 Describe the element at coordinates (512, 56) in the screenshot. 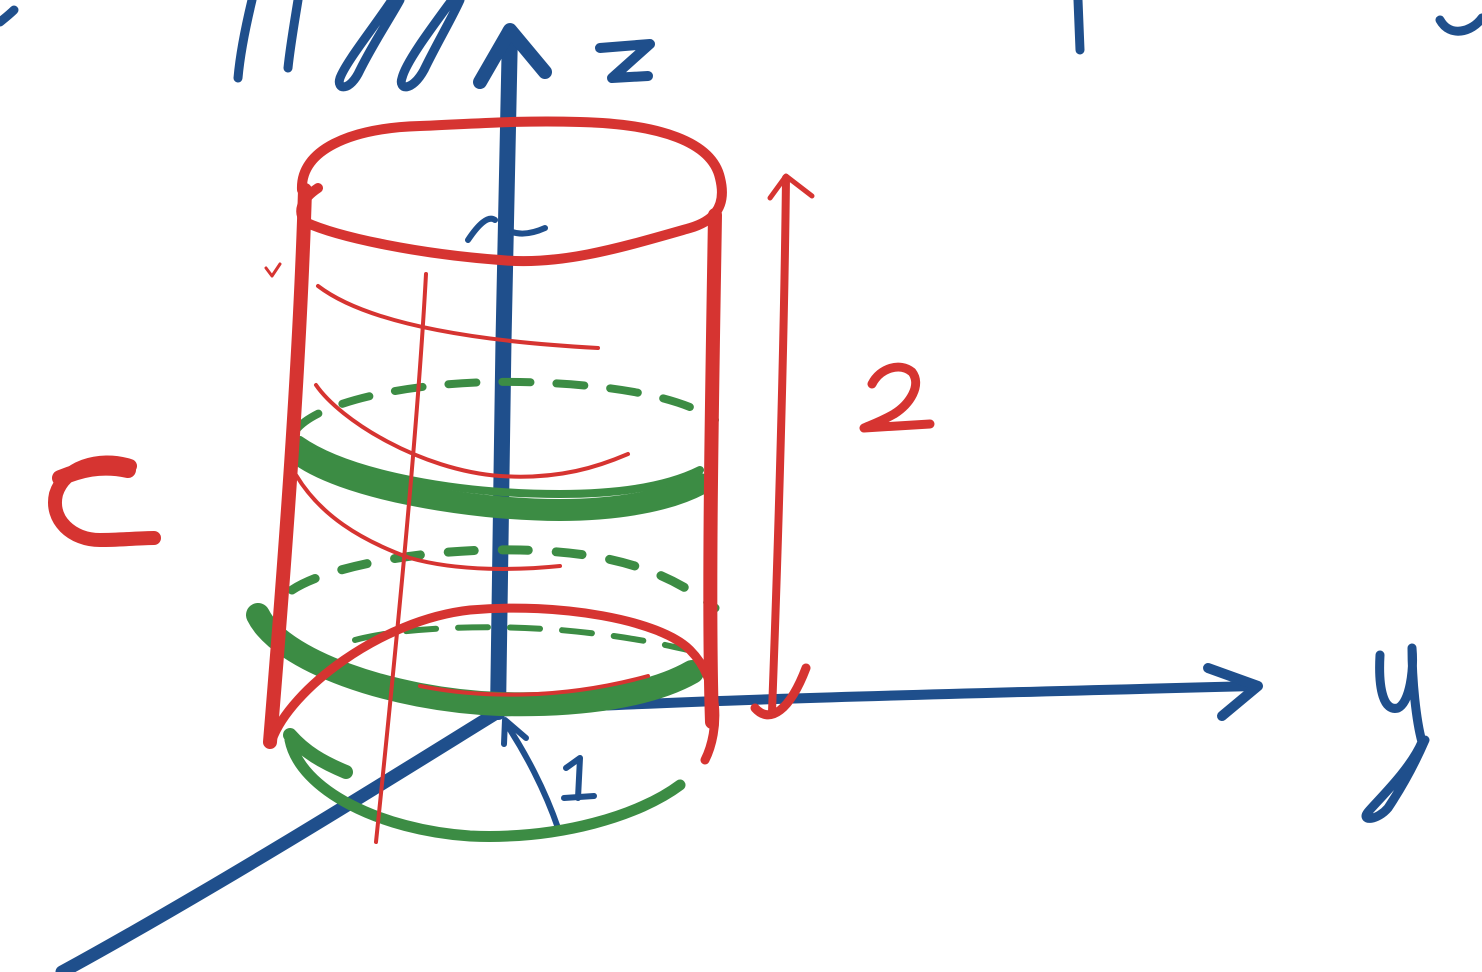

I see `z-axis-arrowhead` at that location.